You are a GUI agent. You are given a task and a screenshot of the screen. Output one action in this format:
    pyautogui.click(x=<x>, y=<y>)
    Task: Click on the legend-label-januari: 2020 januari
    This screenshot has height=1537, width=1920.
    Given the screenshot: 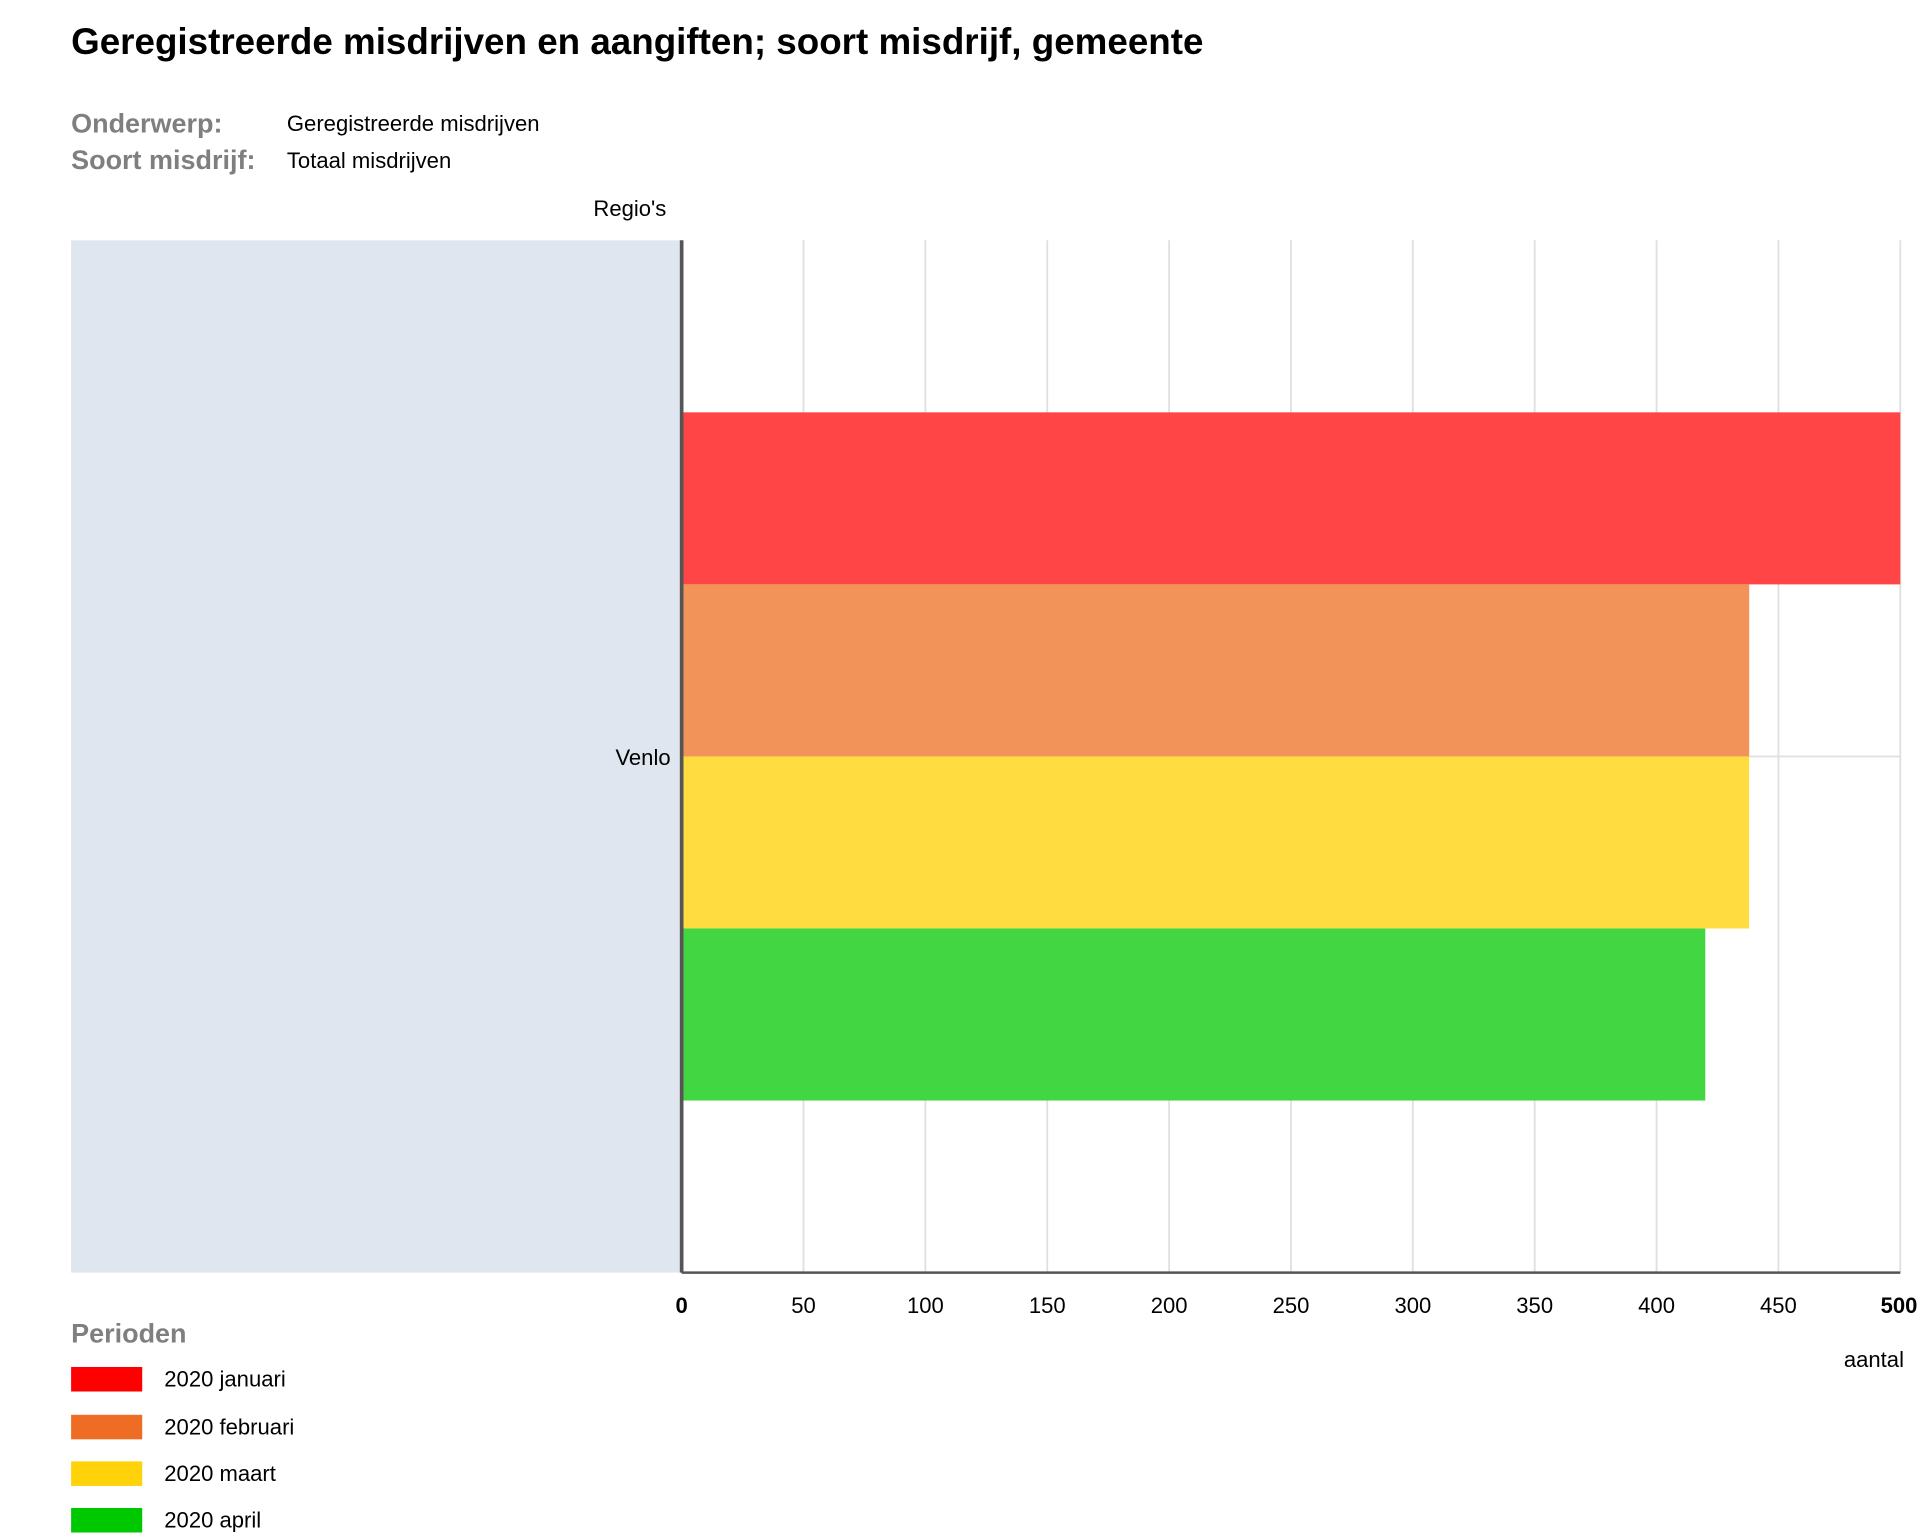 What is the action you would take?
    pyautogui.click(x=225, y=1379)
    